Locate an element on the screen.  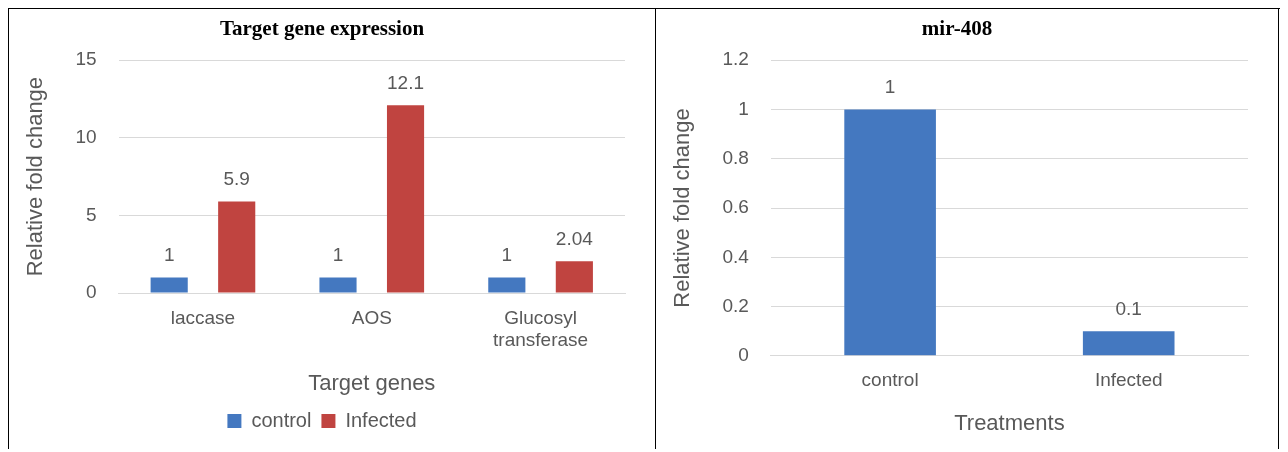
x-axis-title: Treatments is located at coordinates (1009, 422).